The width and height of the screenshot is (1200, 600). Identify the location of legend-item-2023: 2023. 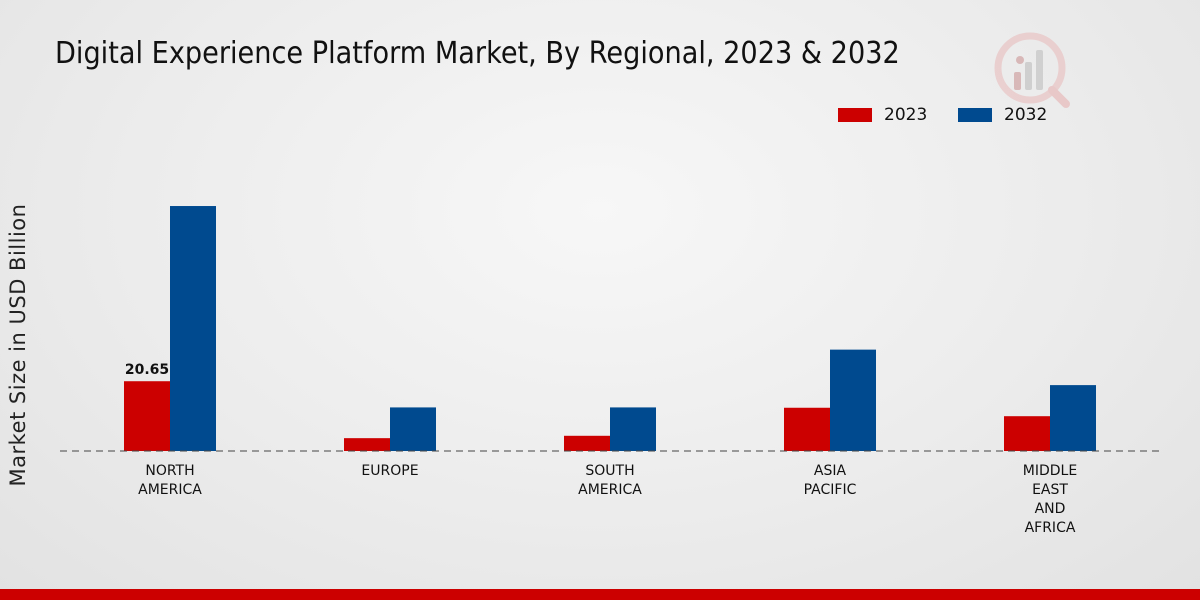
(882, 115).